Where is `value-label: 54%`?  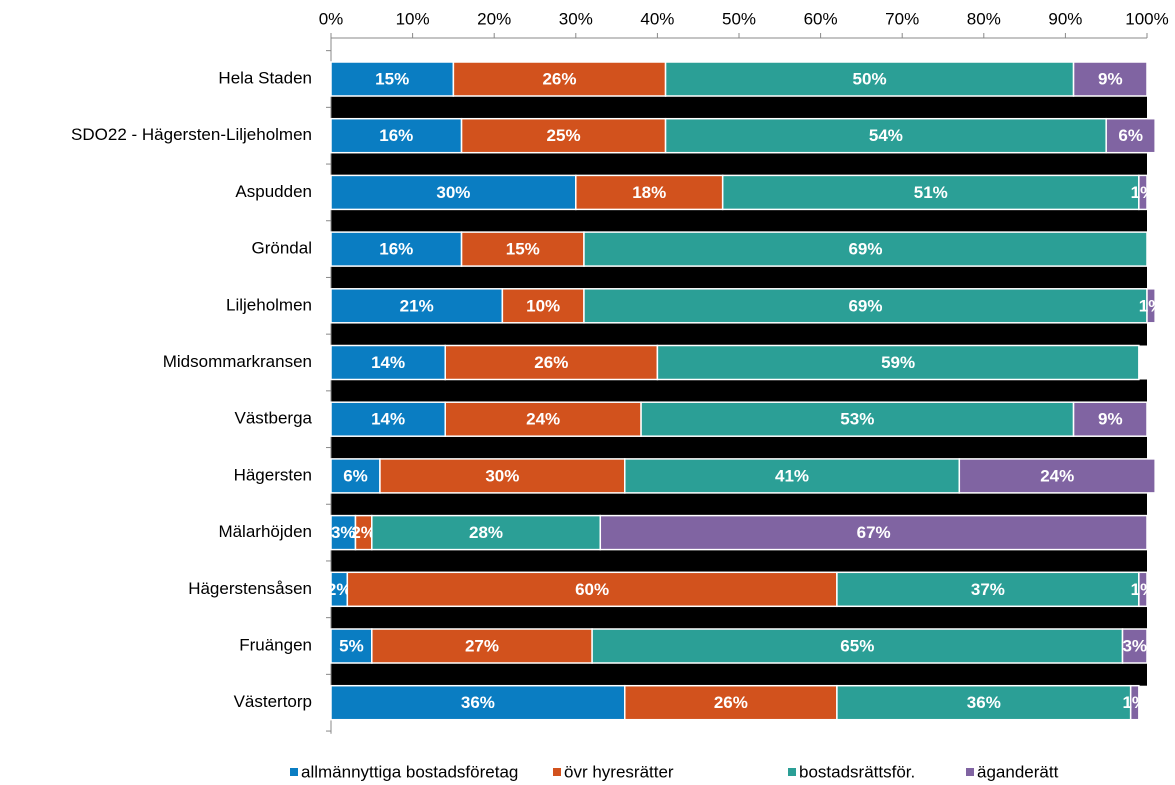 value-label: 54% is located at coordinates (886, 135).